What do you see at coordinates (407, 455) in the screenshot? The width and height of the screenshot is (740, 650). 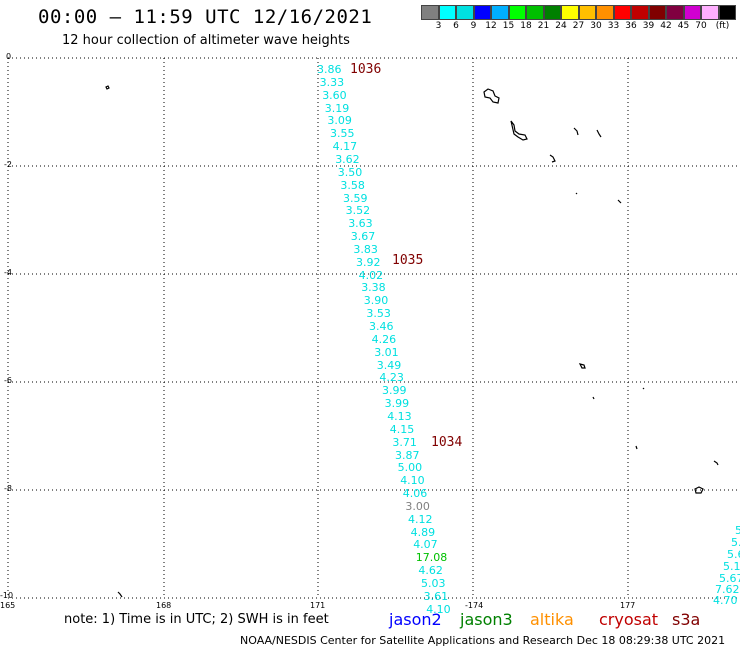 I see `swh-value: 3.87` at bounding box center [407, 455].